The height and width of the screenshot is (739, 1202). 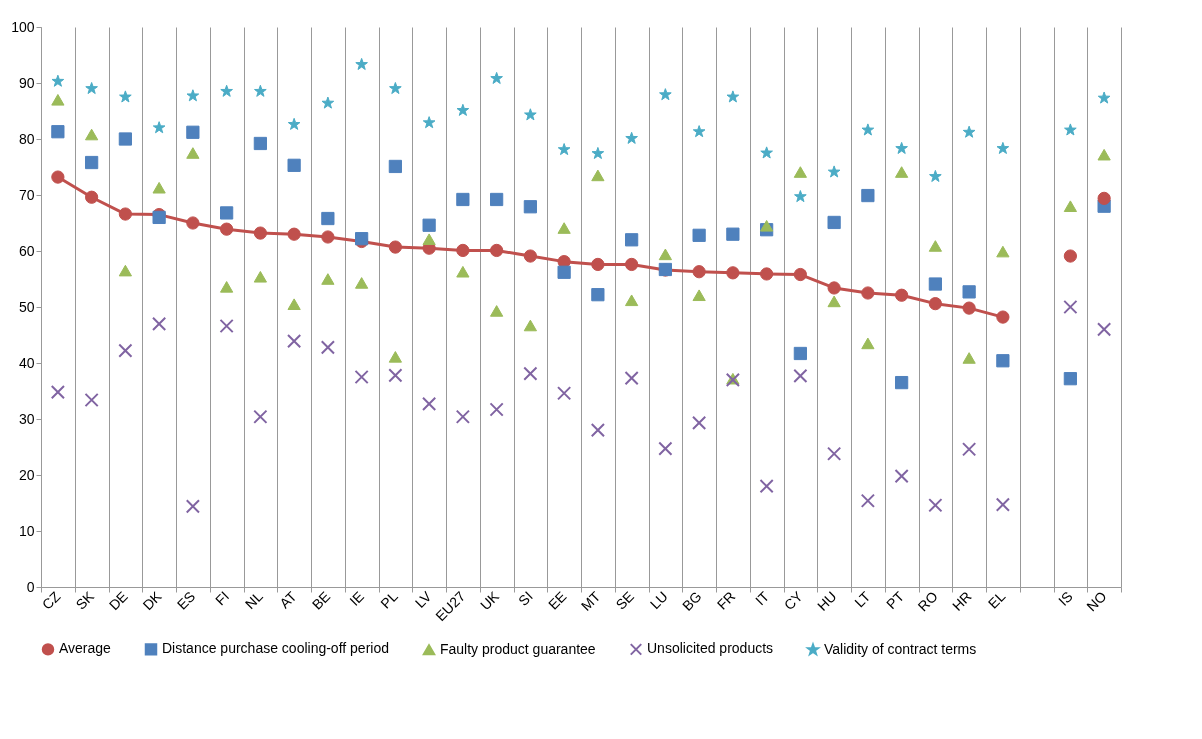 I want to click on x-tick-label: DK, so click(x=152, y=600).